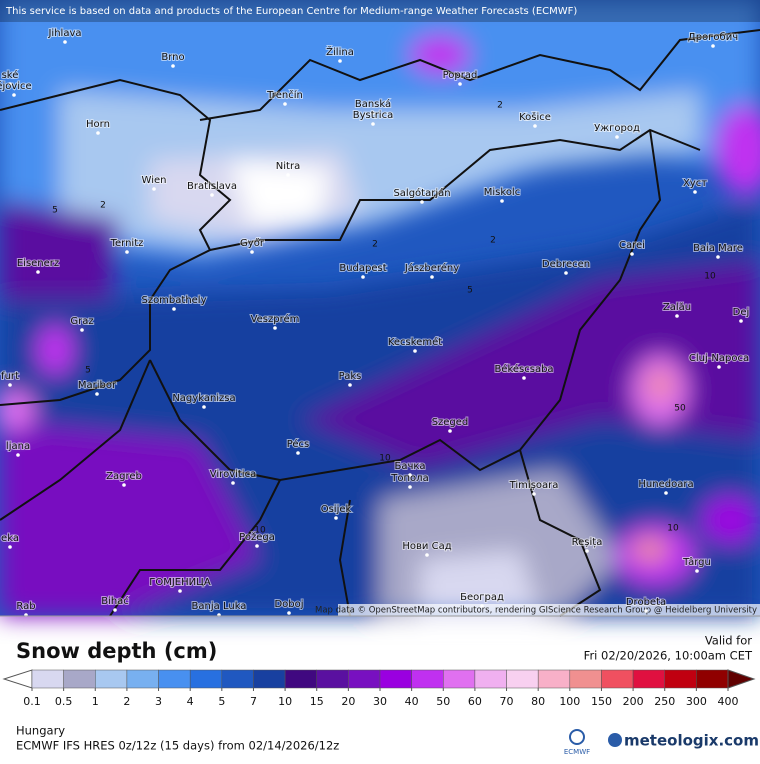 The image size is (760, 764). I want to click on place-label: Brno, so click(172, 57).